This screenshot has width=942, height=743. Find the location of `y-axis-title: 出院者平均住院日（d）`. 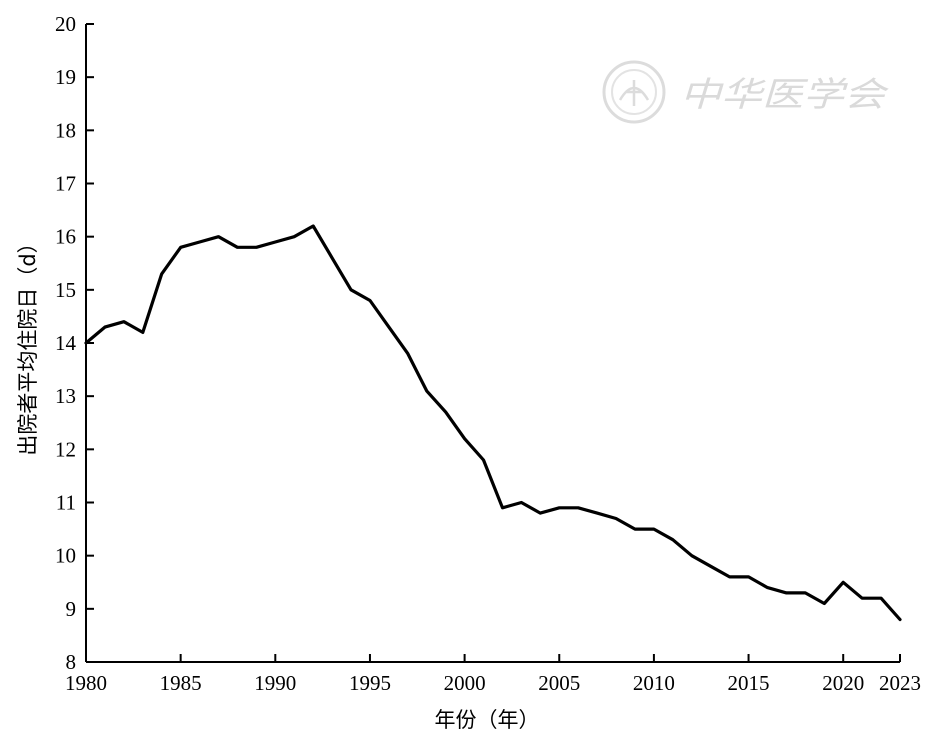

y-axis-title: 出院者平均住院日（d） is located at coordinates (28, 343).